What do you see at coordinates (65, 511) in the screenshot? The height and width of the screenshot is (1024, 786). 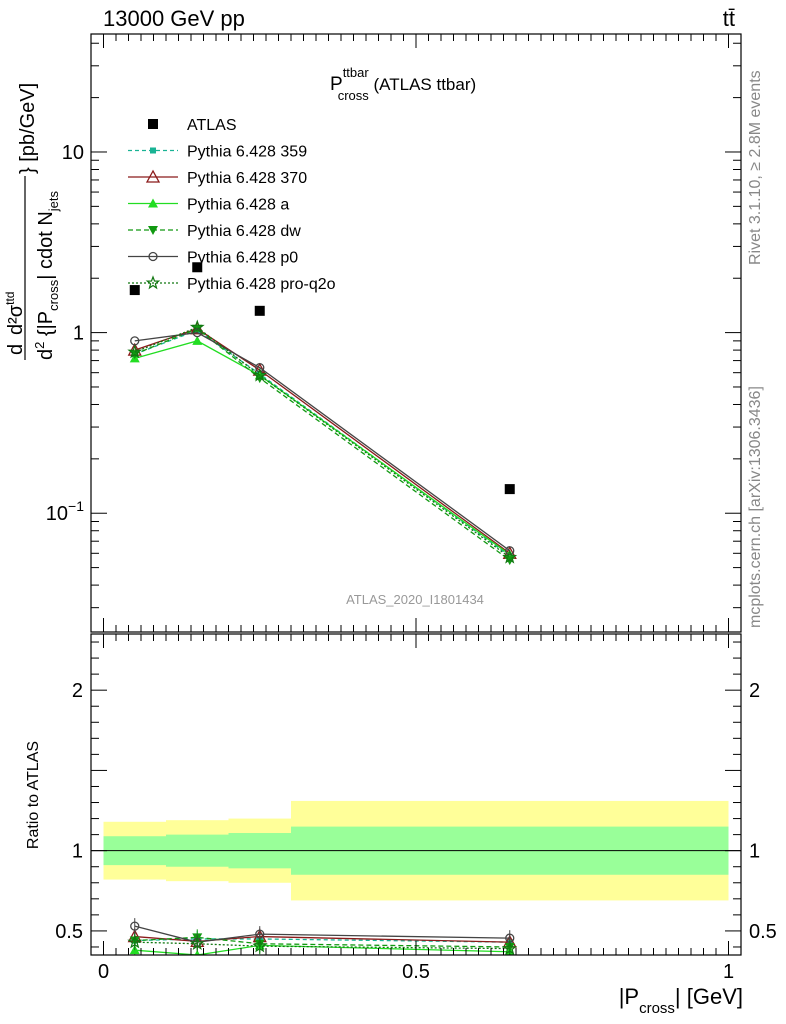 I see `y-tick-label-0: 10−1` at bounding box center [65, 511].